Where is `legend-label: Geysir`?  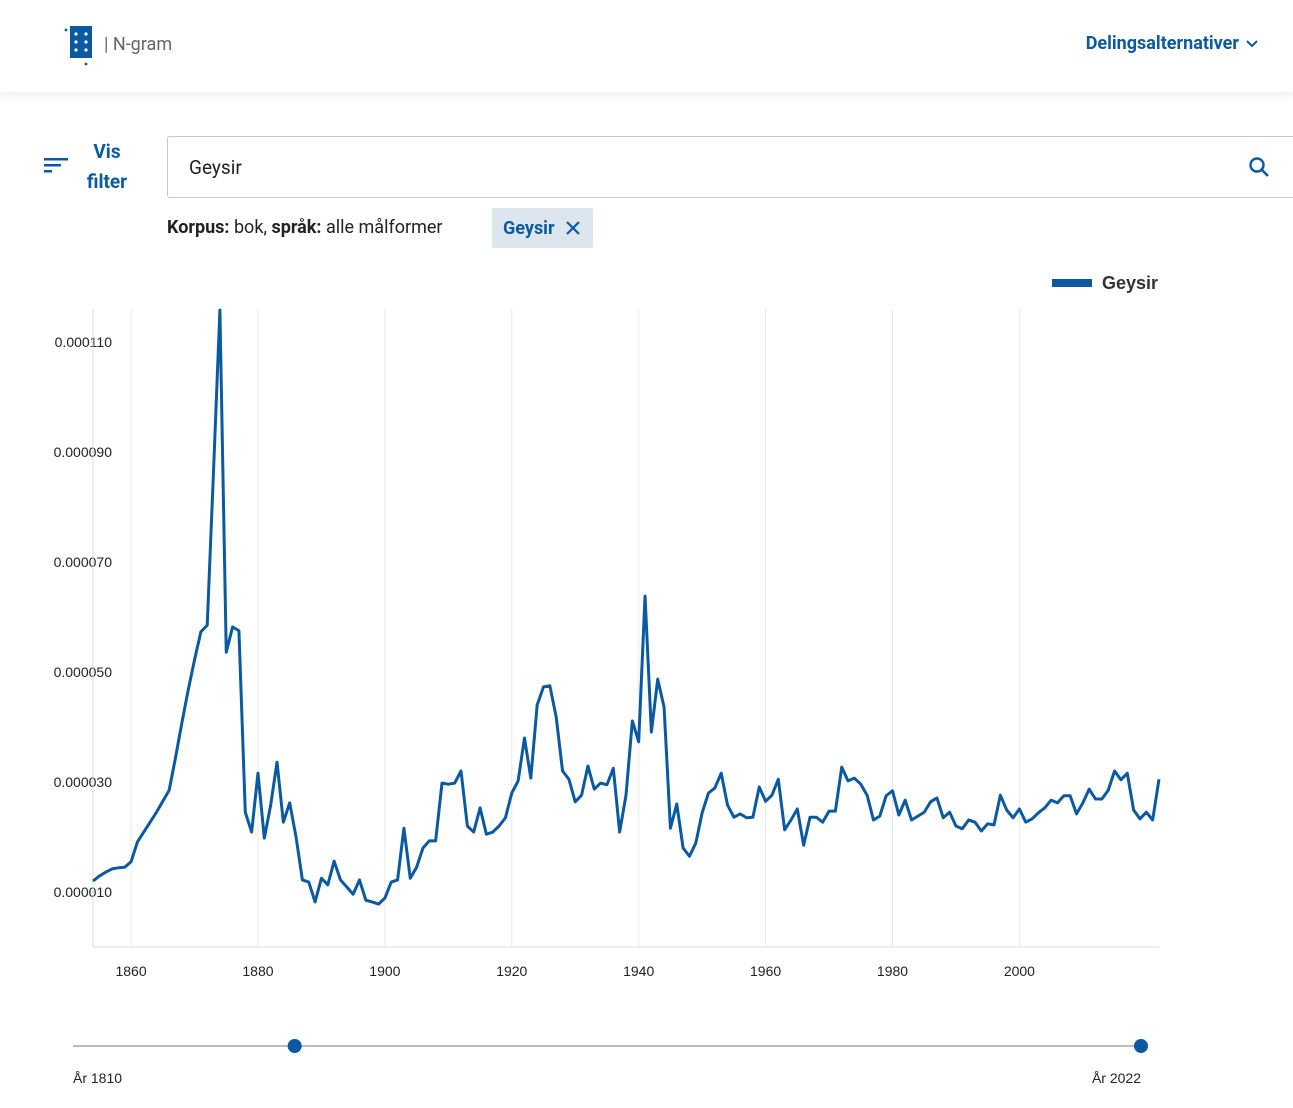
legend-label: Geysir is located at coordinates (1130, 283).